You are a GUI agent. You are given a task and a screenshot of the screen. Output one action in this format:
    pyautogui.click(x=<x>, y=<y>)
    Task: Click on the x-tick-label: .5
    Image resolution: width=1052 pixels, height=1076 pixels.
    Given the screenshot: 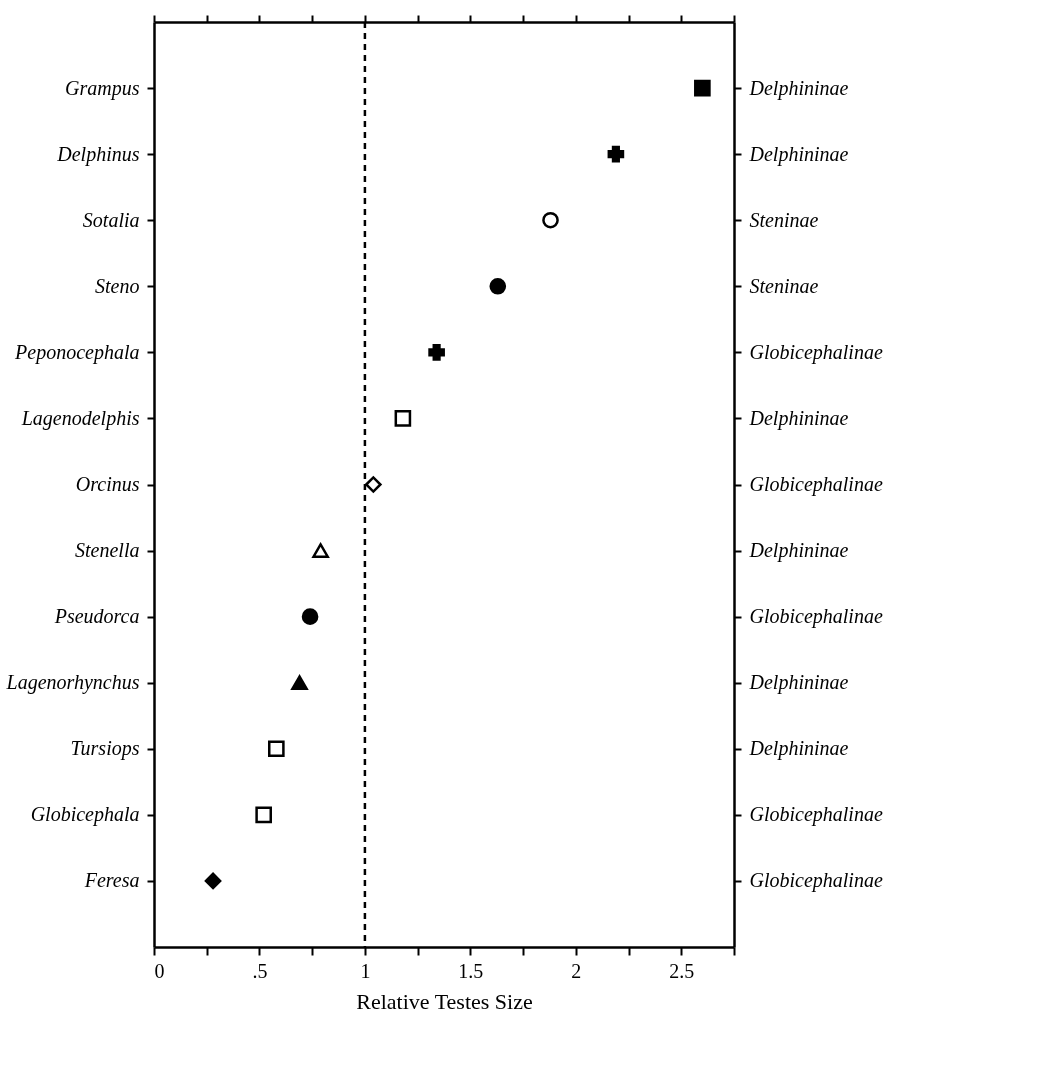 What is the action you would take?
    pyautogui.click(x=260, y=970)
    